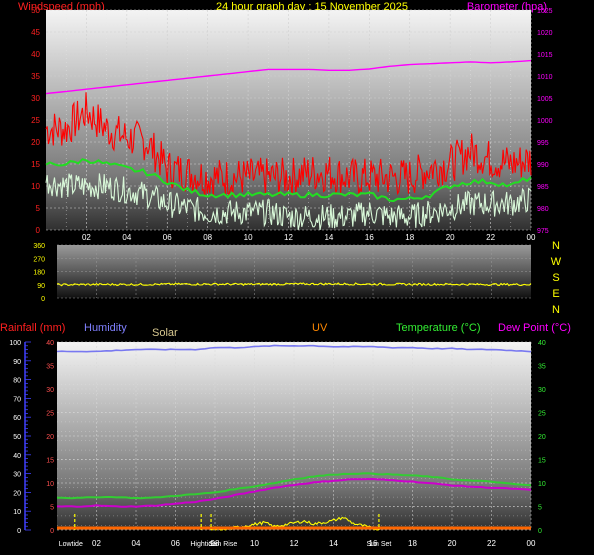  I want to click on wind-y-tick: 20, so click(35, 142).